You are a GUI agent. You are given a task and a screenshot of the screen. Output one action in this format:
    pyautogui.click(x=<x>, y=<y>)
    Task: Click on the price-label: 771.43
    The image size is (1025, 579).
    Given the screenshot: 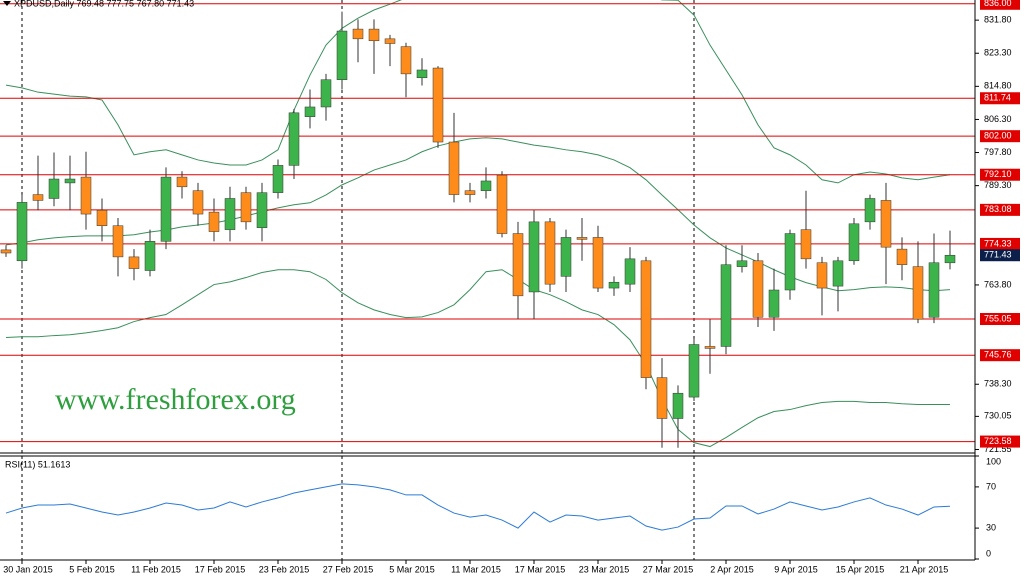 What is the action you would take?
    pyautogui.click(x=998, y=255)
    